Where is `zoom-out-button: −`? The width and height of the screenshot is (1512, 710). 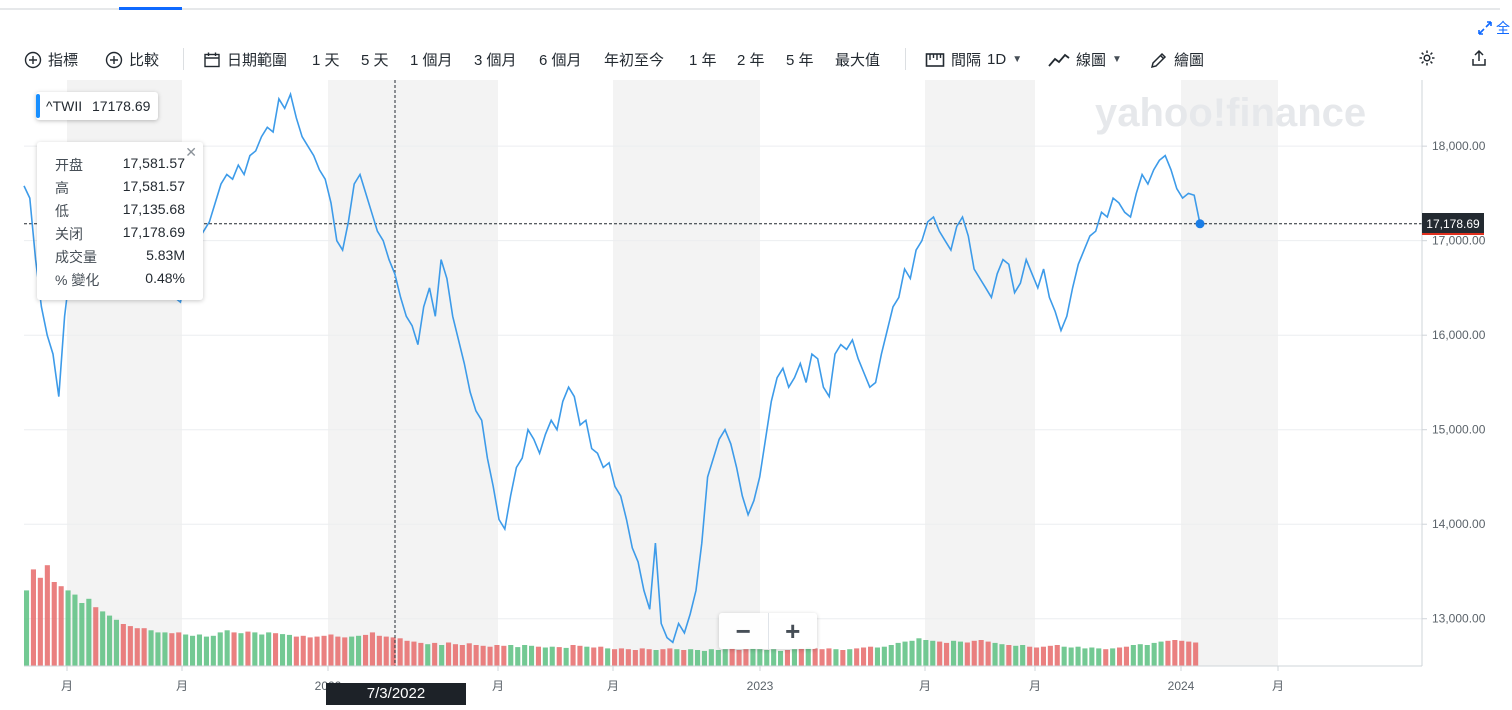
zoom-out-button: − is located at coordinates (743, 630).